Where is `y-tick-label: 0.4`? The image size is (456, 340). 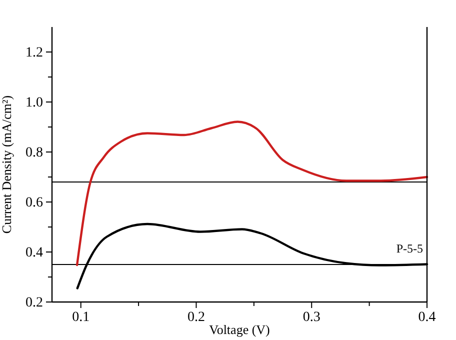
y-tick-label: 0.4 is located at coordinates (34, 252).